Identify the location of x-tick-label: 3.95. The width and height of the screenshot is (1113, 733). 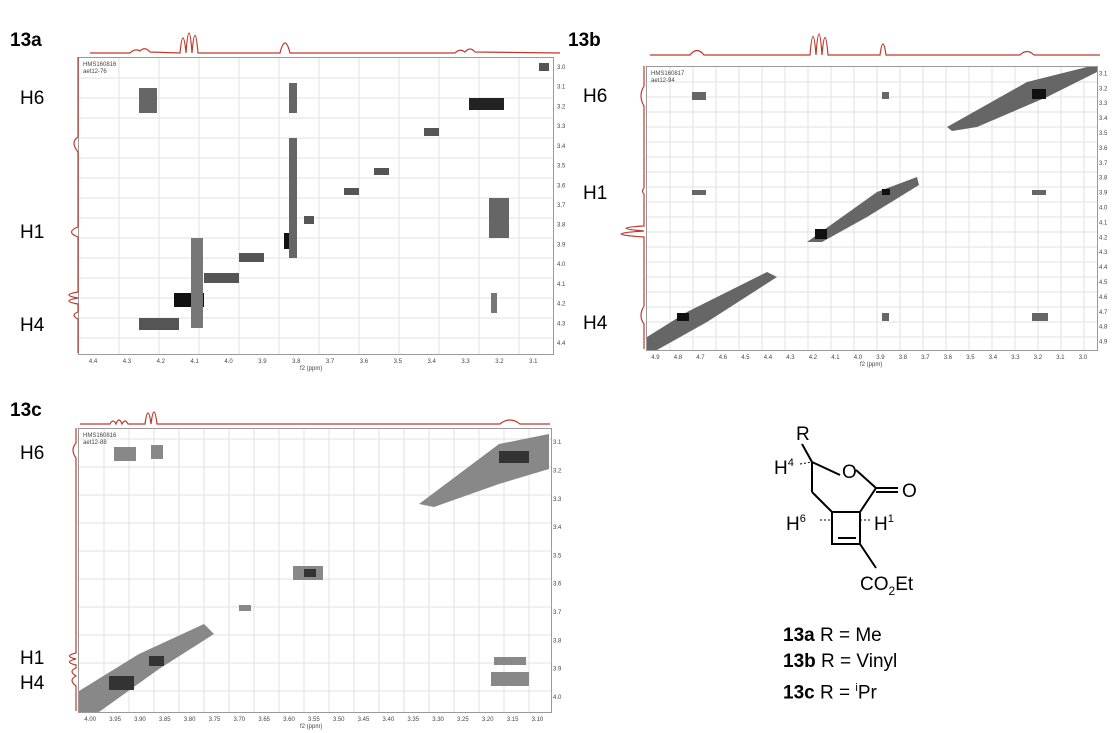
(115, 720).